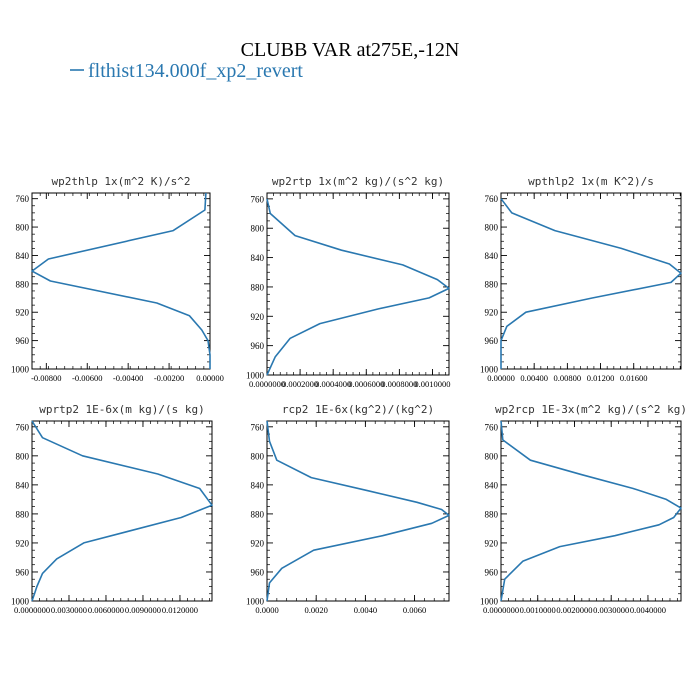  Describe the element at coordinates (534, 378) in the screenshot. I see `x-tick-label: 0.00400` at that location.